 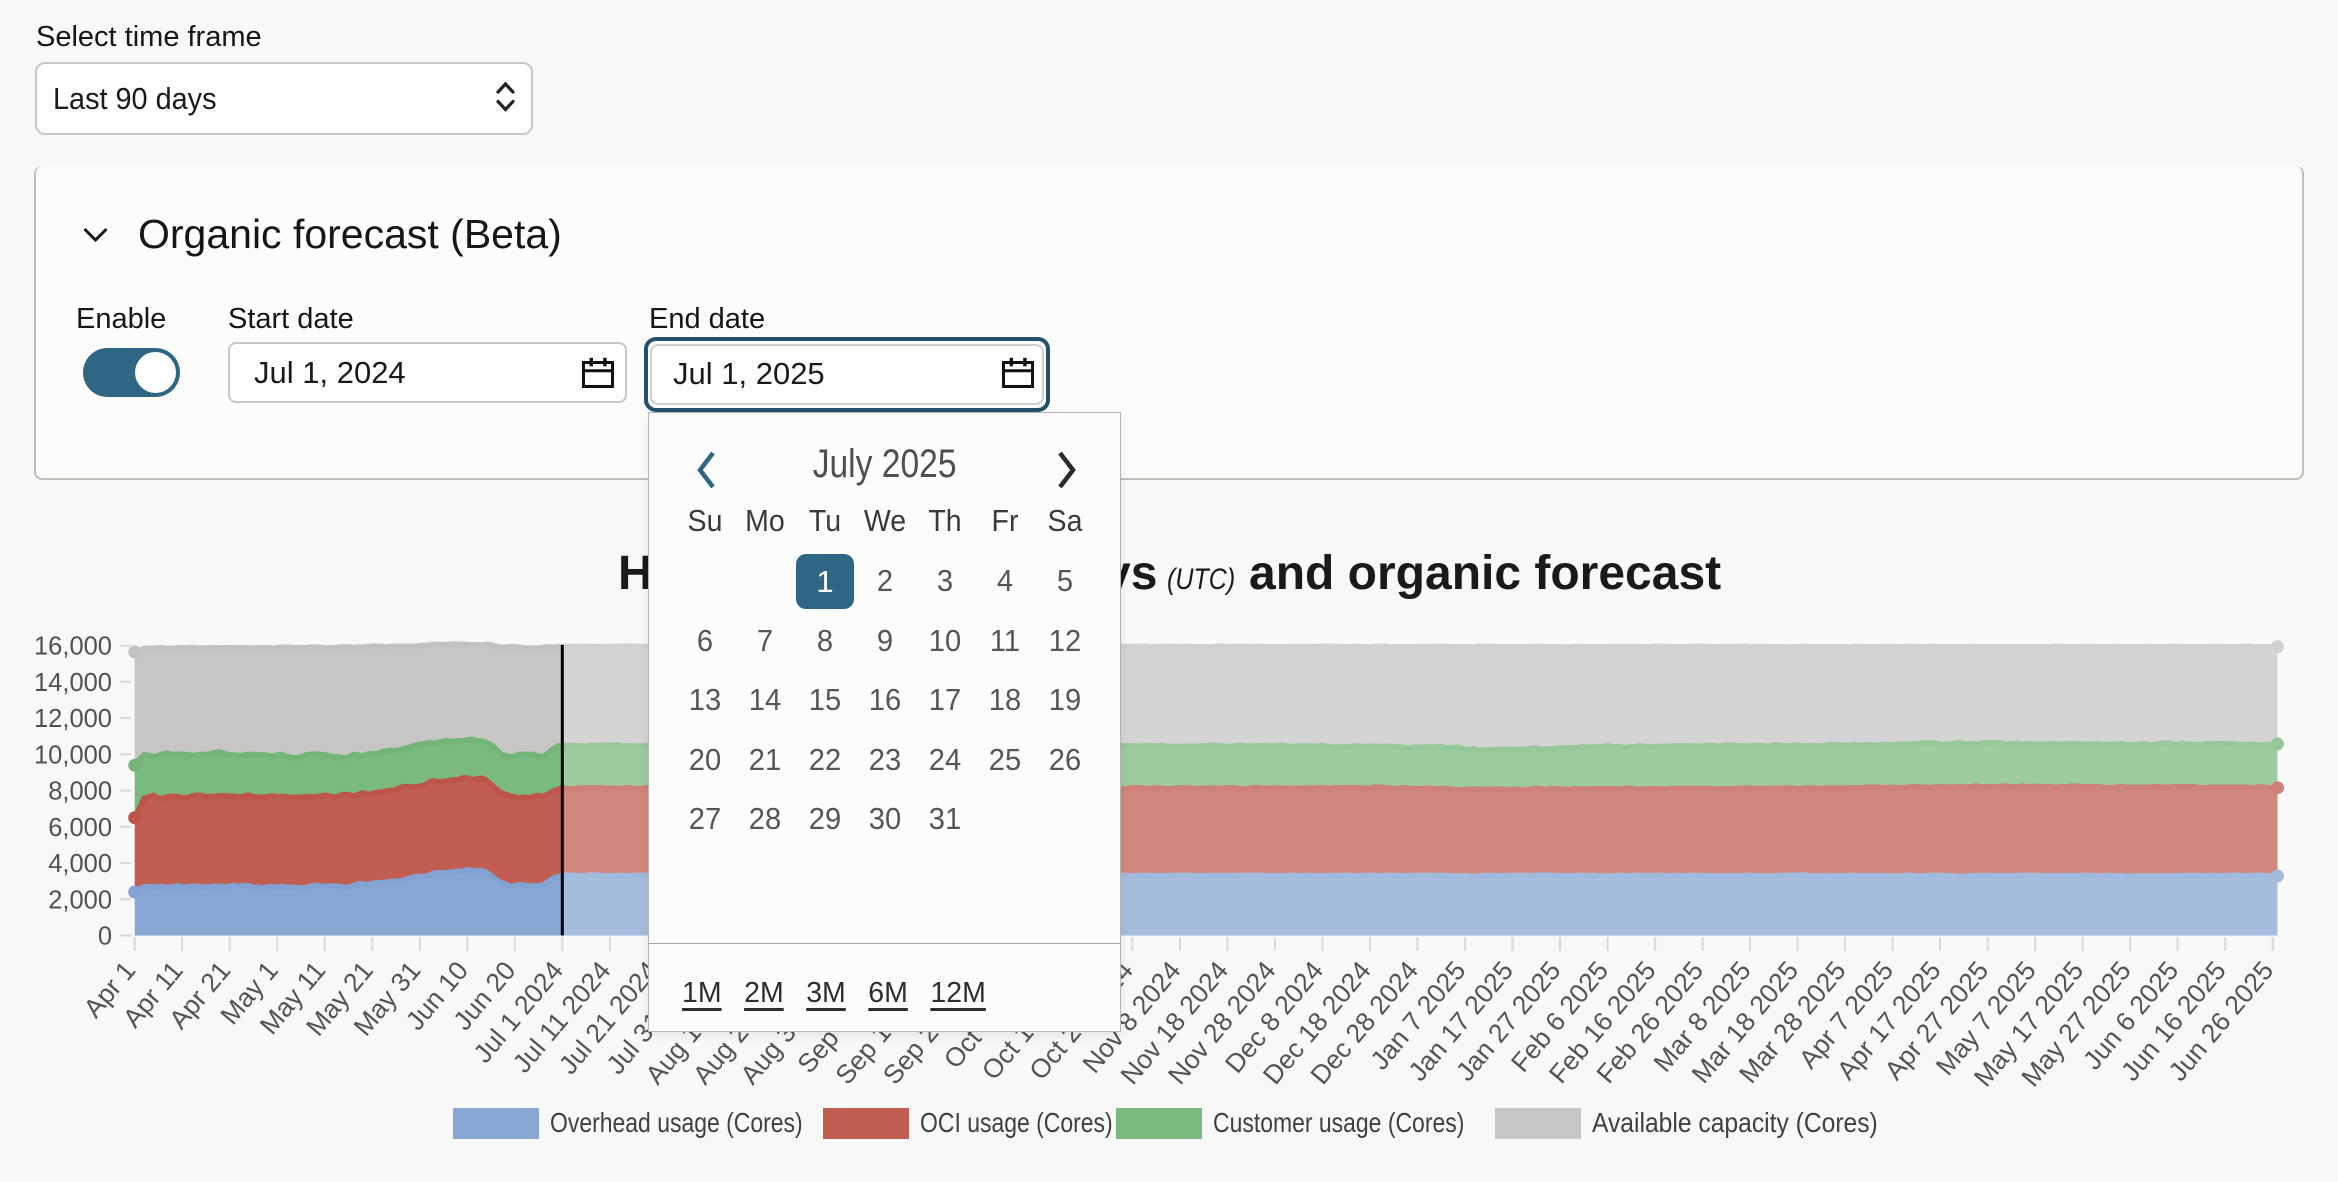 What do you see at coordinates (80, 828) in the screenshot?
I see `svg-text: 6,000` at bounding box center [80, 828].